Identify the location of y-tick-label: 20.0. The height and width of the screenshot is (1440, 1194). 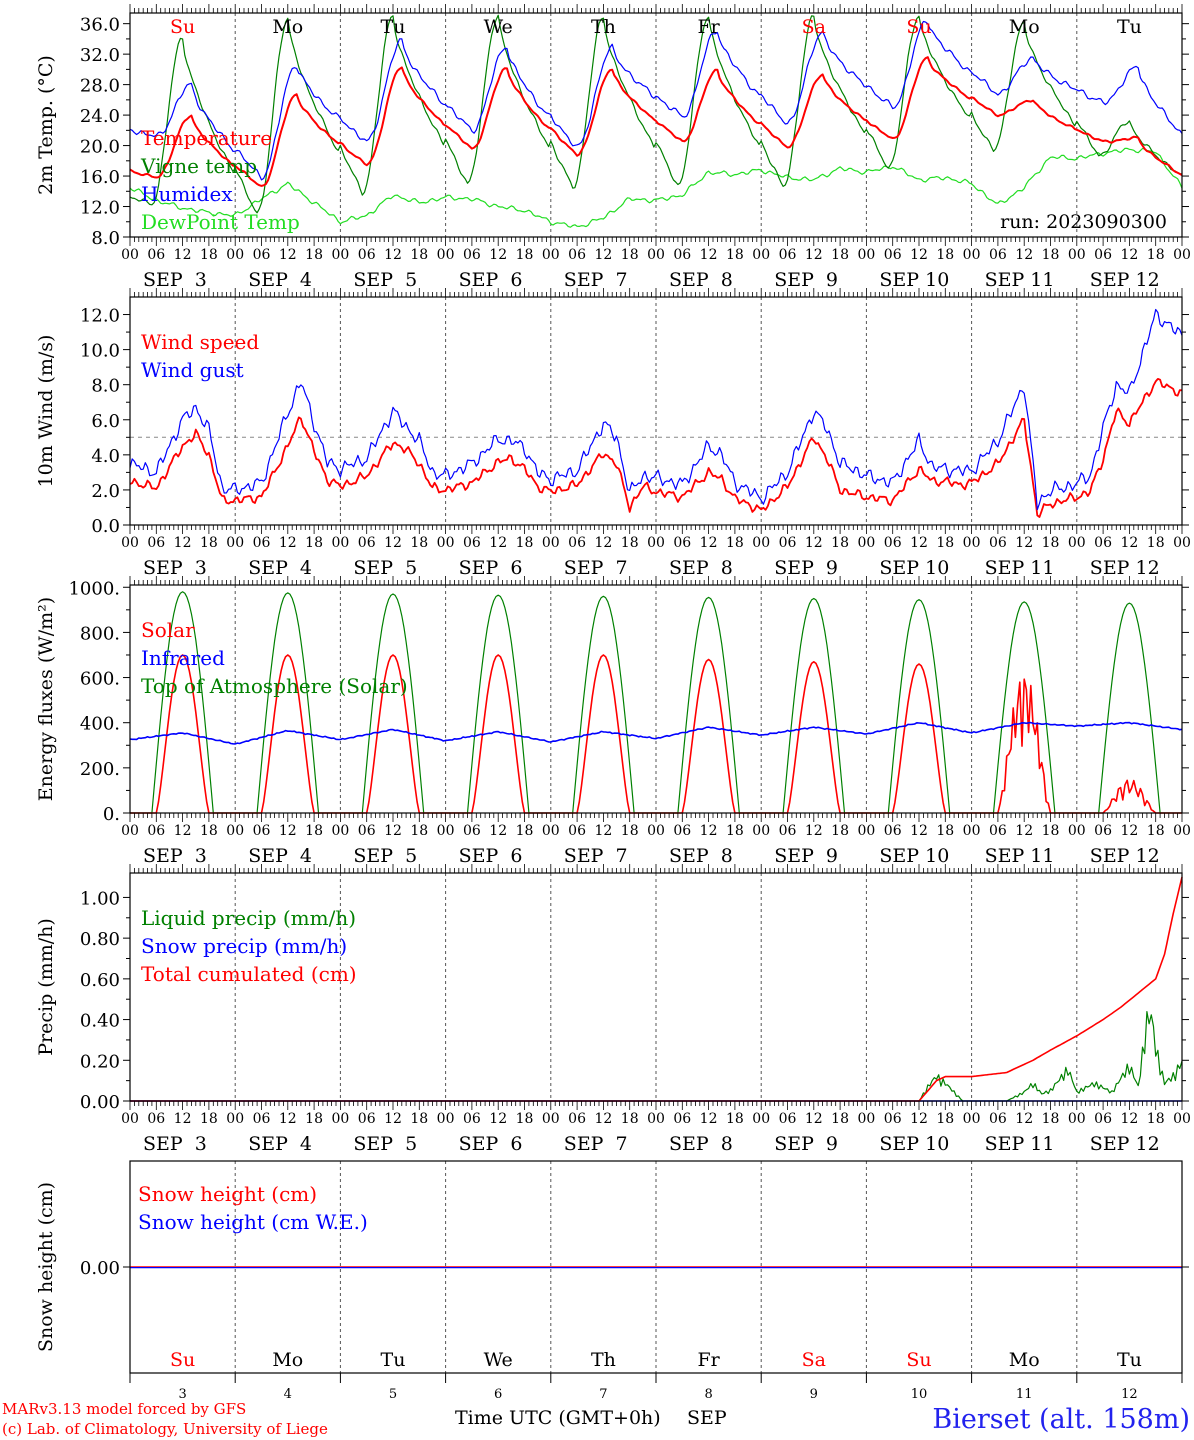
(100, 147).